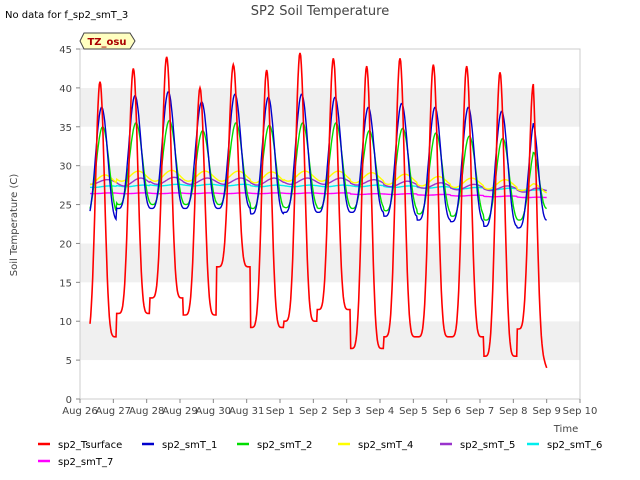  Describe the element at coordinates (69, 225) in the screenshot. I see `y-axis-ticks: 0 5 10 15 20 25 30 35 40 45` at that location.